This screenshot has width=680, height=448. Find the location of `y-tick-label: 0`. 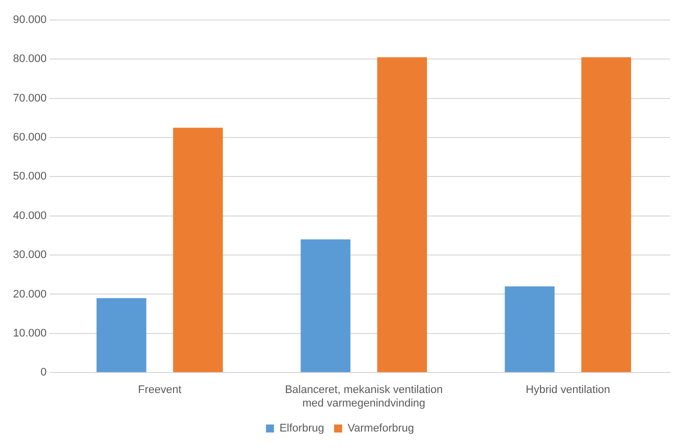

y-tick-label: 0 is located at coordinates (43, 372).